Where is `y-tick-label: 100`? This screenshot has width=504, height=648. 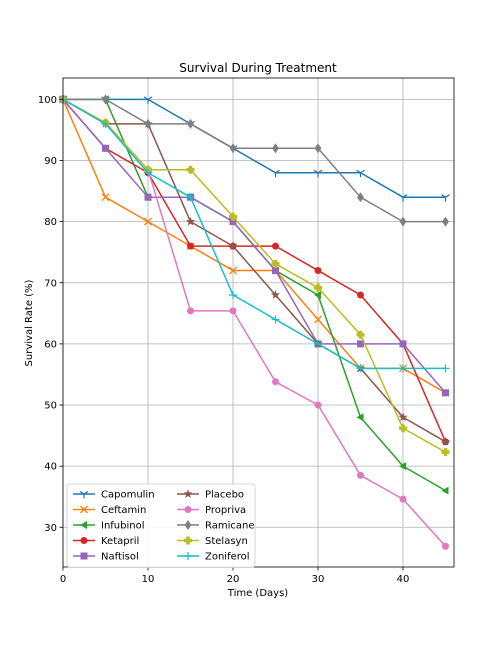 y-tick-label: 100 is located at coordinates (47, 100).